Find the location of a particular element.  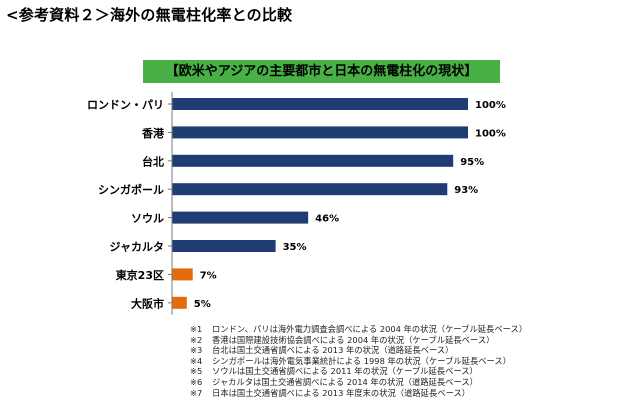

value-label: 35% is located at coordinates (295, 247).